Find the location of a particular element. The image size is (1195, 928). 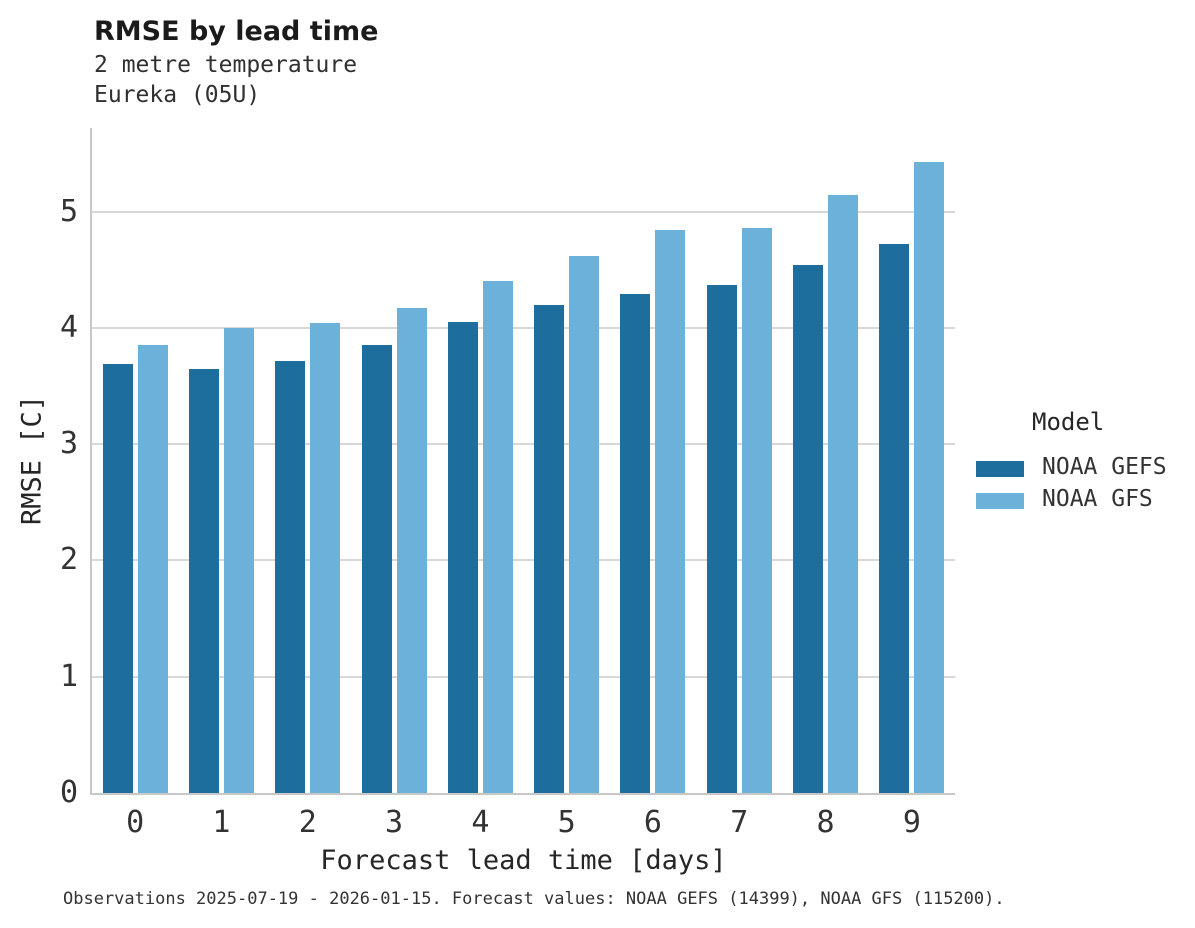

chart-subtitle-station: Eureka (05U) is located at coordinates (177, 95).